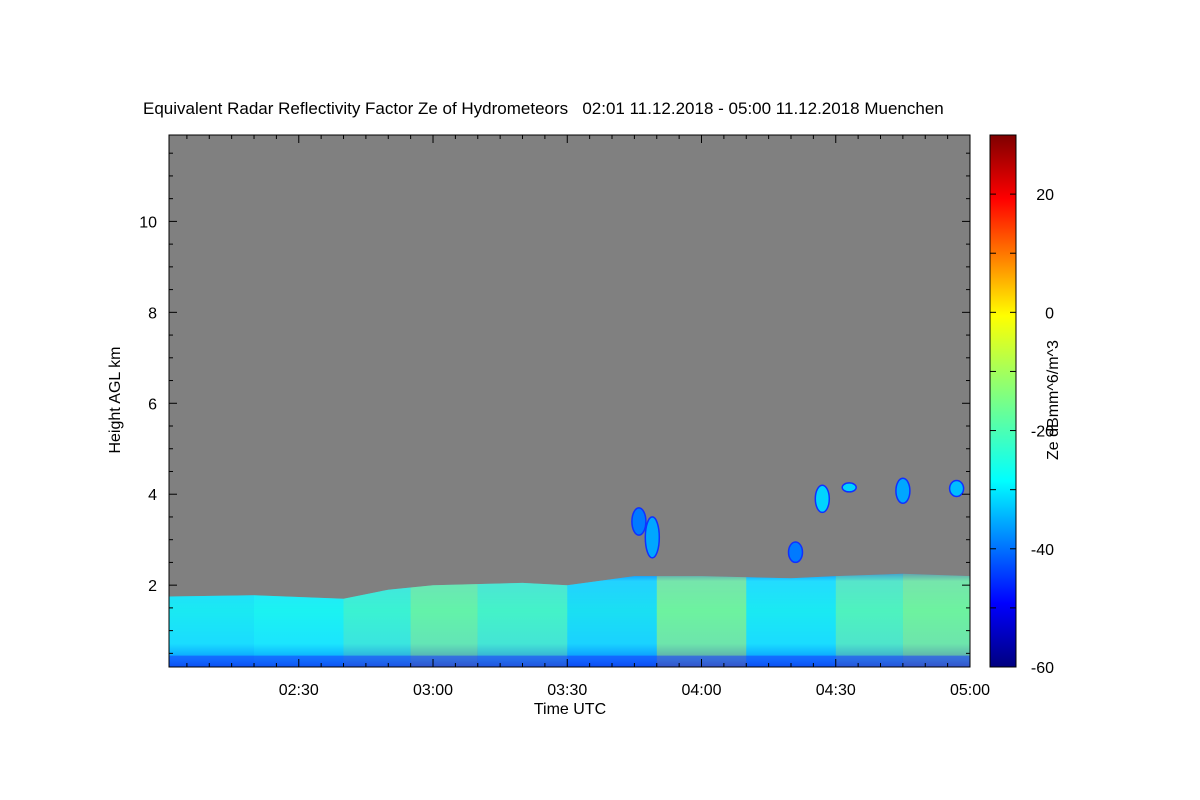 The image size is (1200, 800). I want to click on colorbar-tick-label: 0, so click(1049, 313).